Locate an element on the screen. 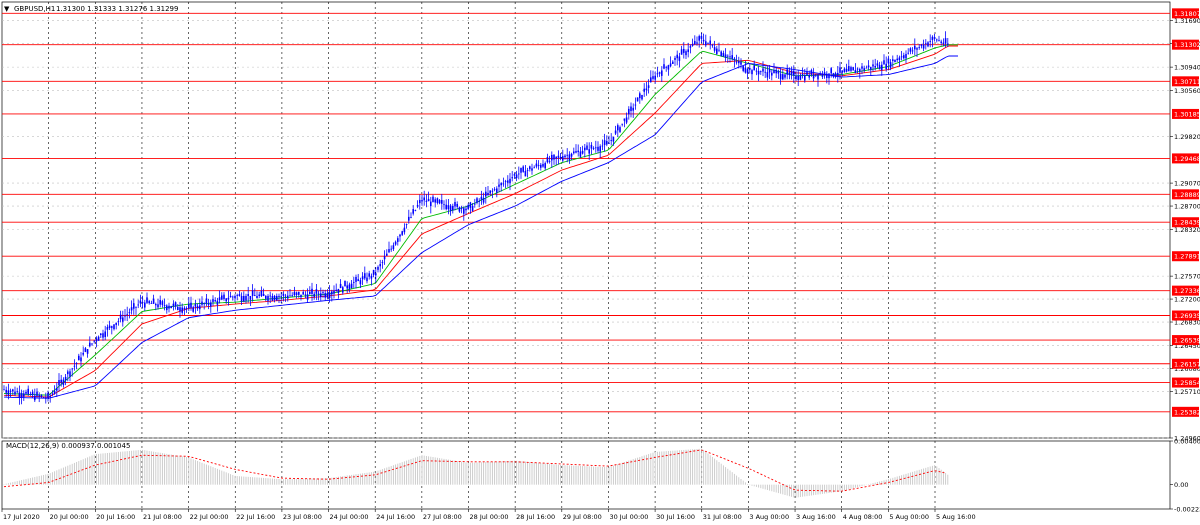 This screenshot has height=525, width=1200. y-tick-label: 1.24960 is located at coordinates (1187, 439).